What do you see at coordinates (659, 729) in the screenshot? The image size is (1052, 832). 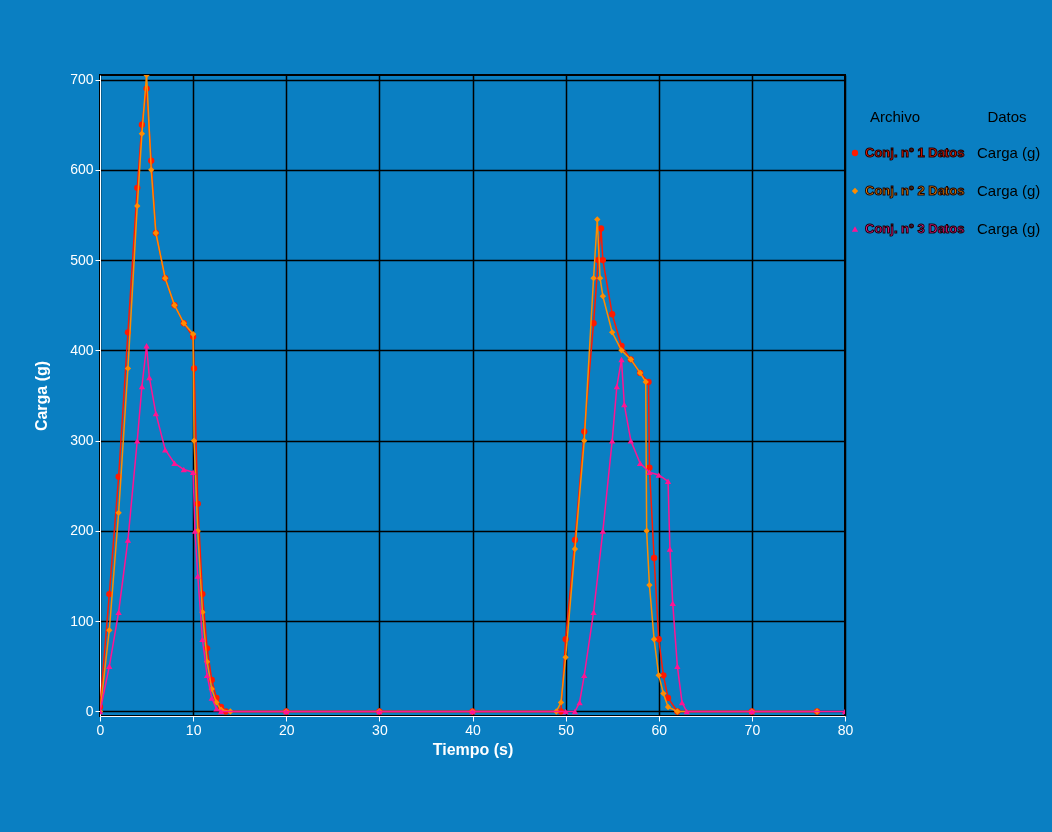 I see `x-tick-label: 60` at bounding box center [659, 729].